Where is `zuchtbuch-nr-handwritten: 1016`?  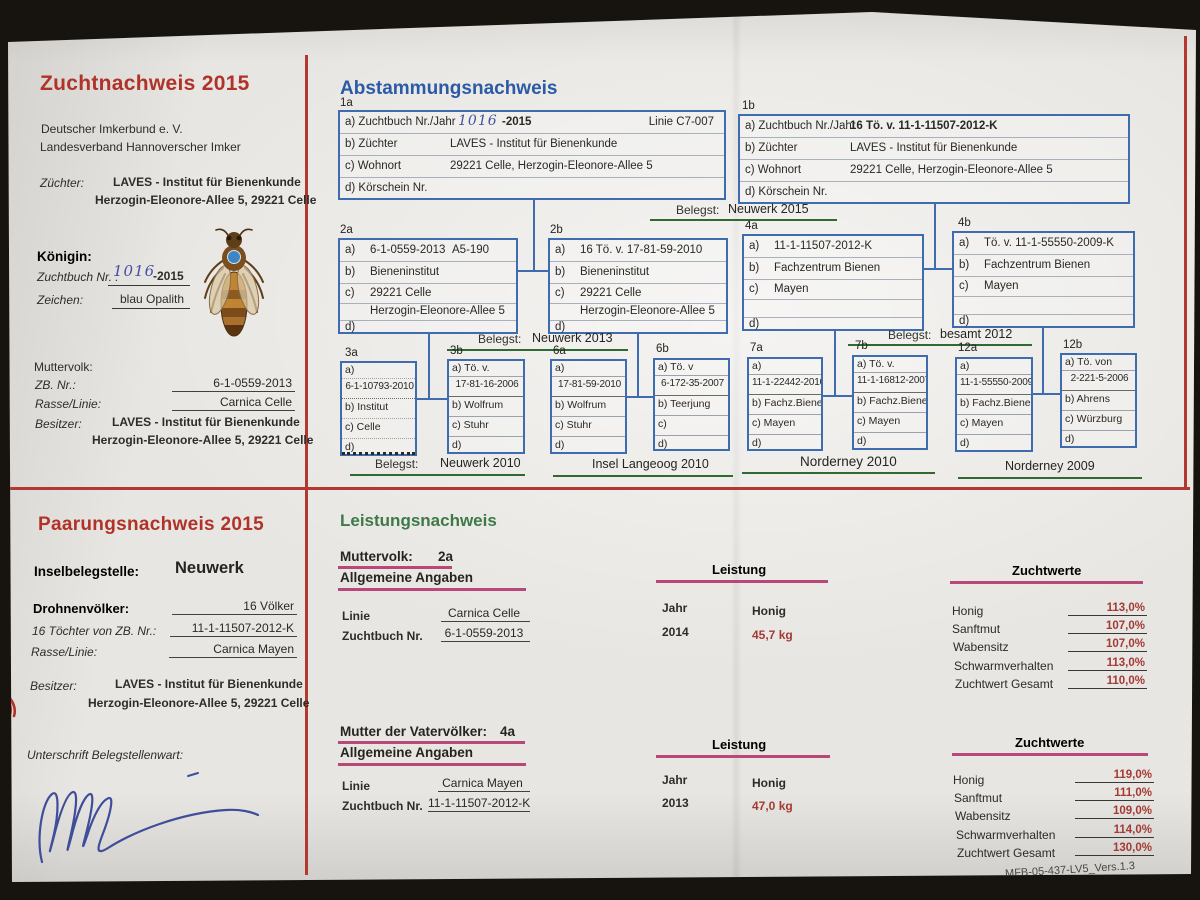
zuchtbuch-nr-handwritten: 1016 is located at coordinates (134, 271).